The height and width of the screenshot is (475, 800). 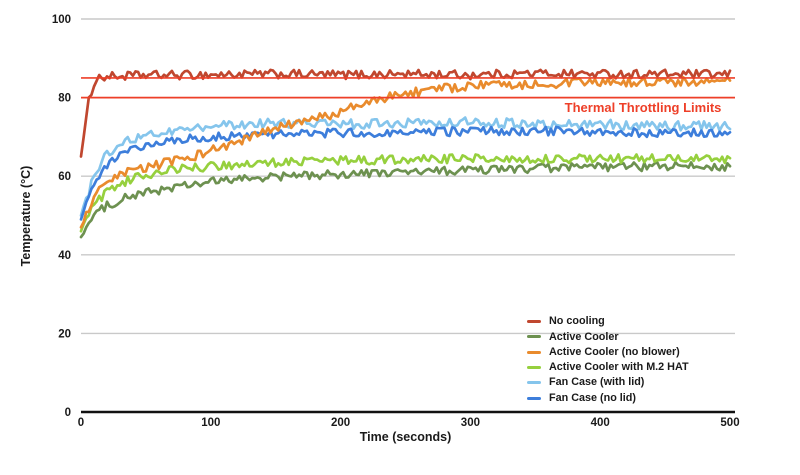 What do you see at coordinates (405, 193) in the screenshot?
I see `series-line-active-cooler-with-m-2-hat` at bounding box center [405, 193].